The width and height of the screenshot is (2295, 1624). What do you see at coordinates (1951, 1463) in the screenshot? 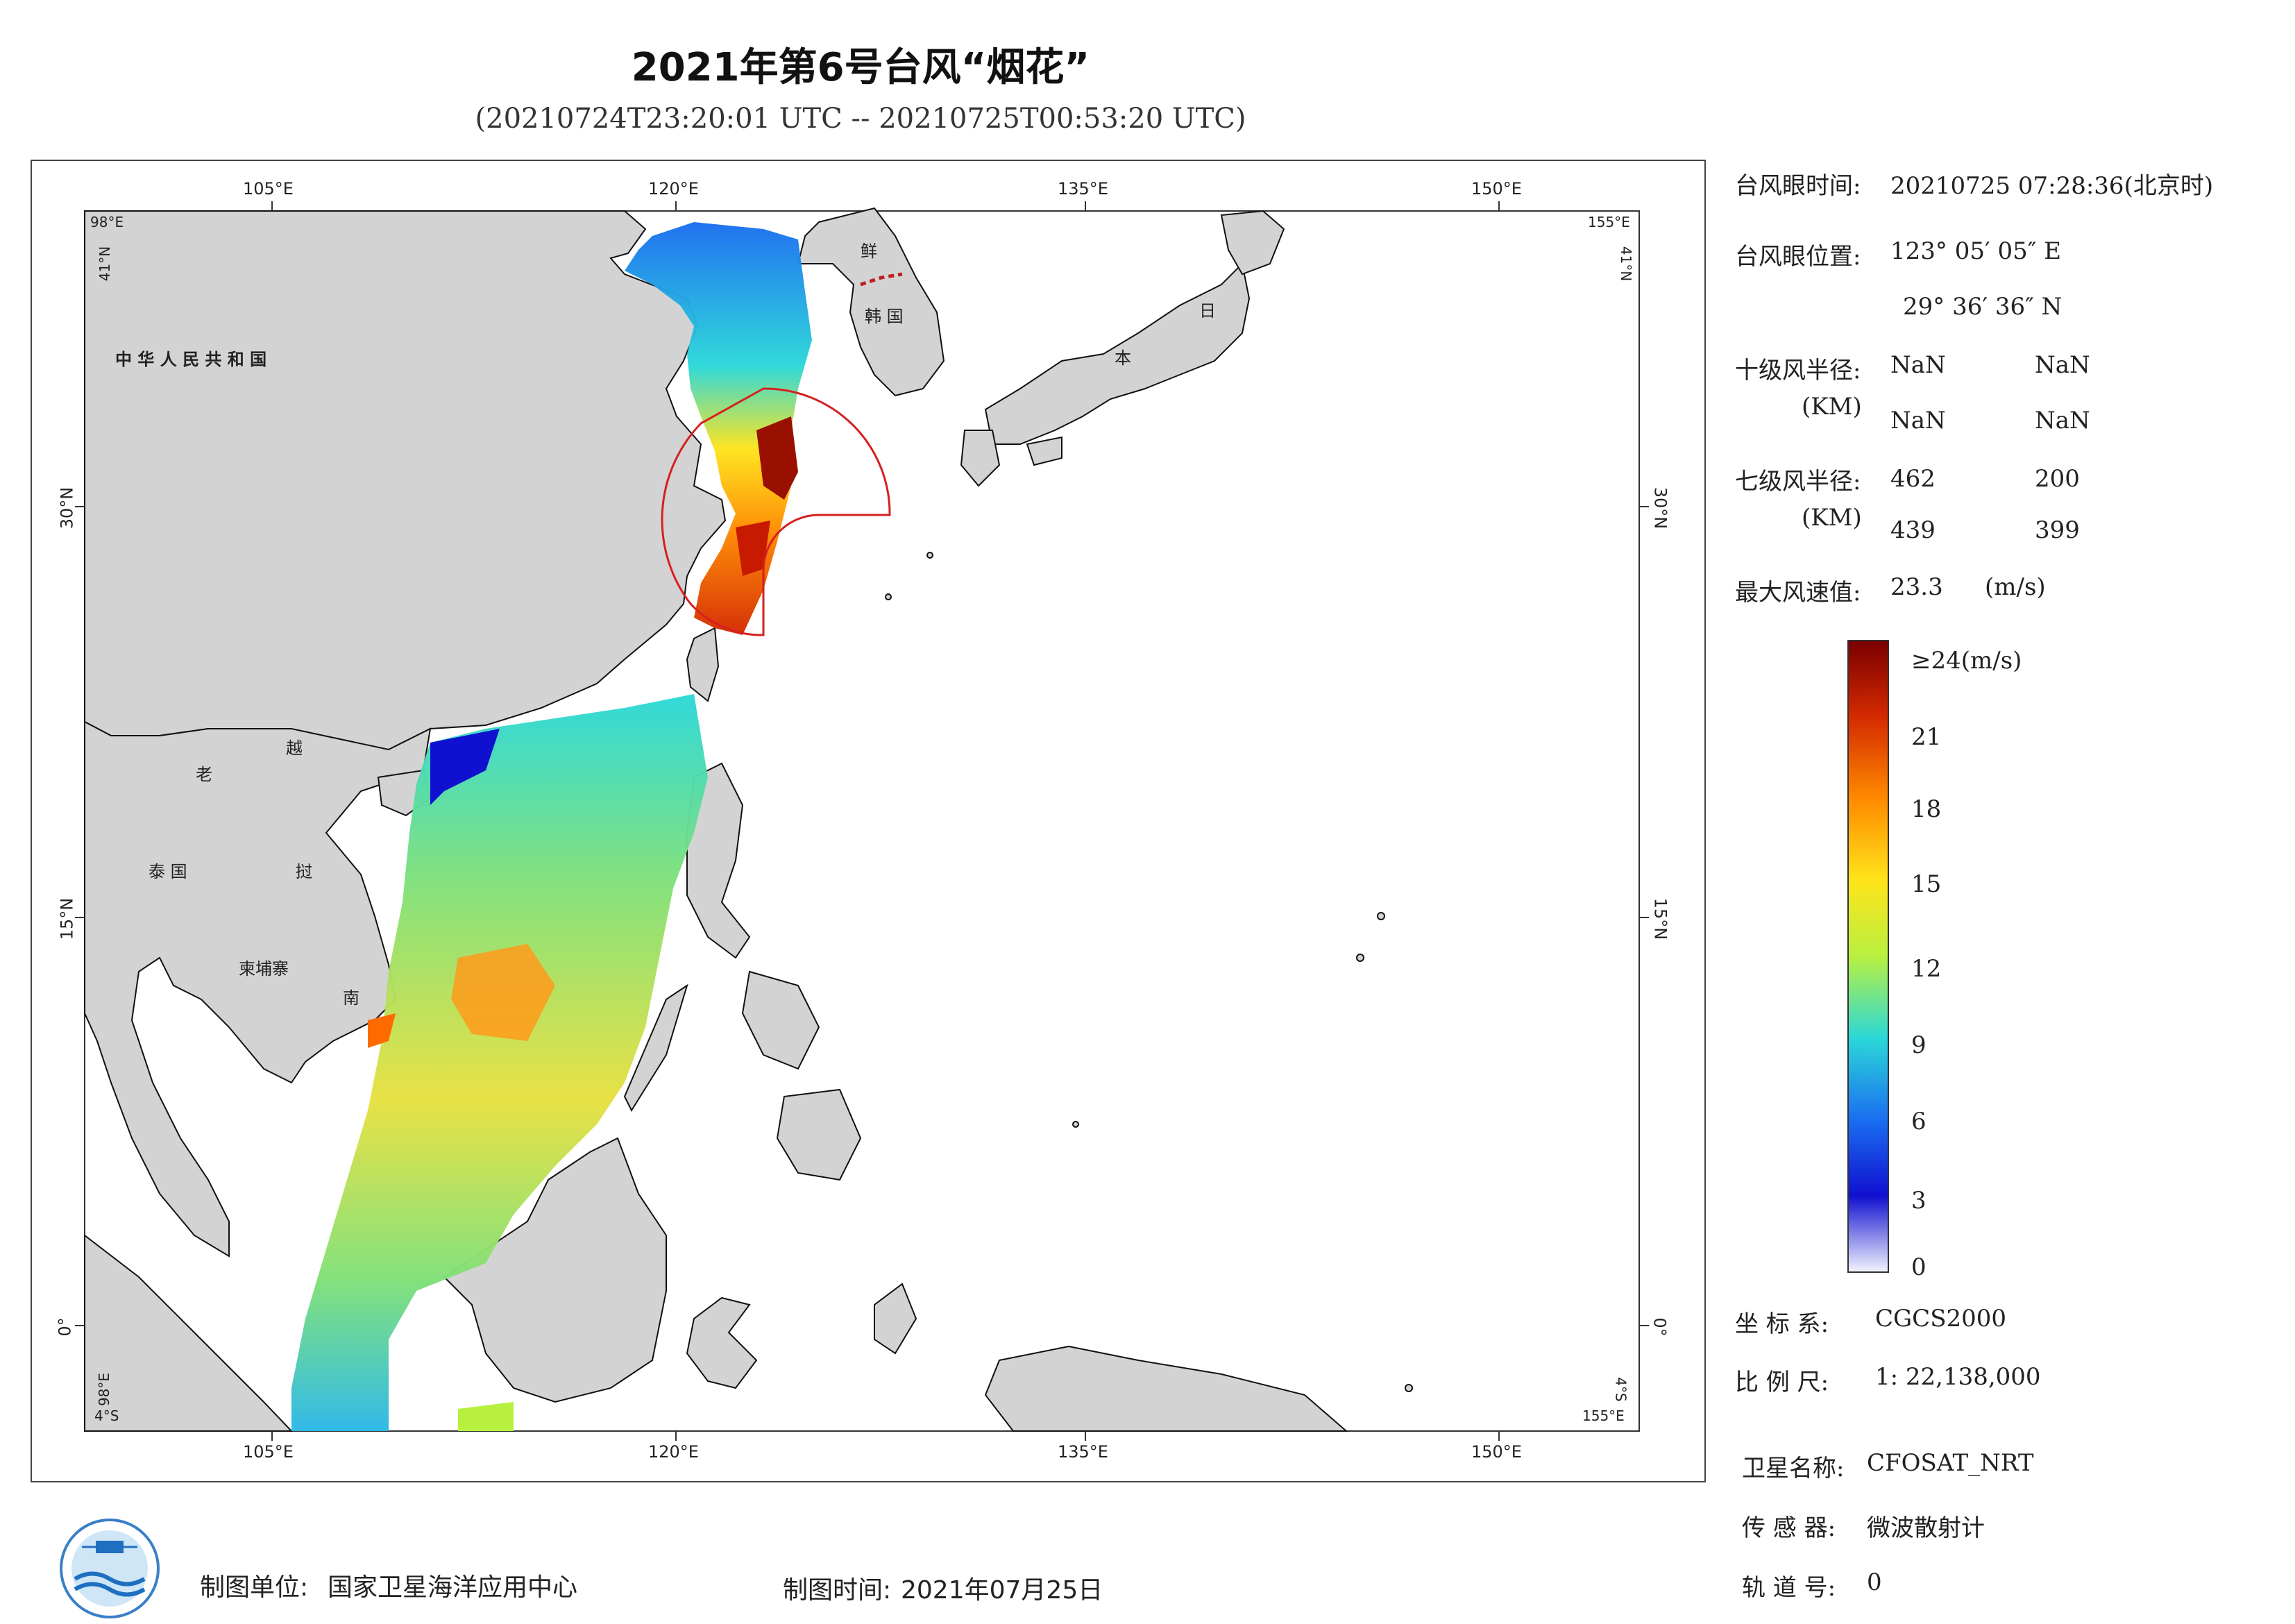
I see `satellite-value: CFOSAT_NRT` at bounding box center [1951, 1463].